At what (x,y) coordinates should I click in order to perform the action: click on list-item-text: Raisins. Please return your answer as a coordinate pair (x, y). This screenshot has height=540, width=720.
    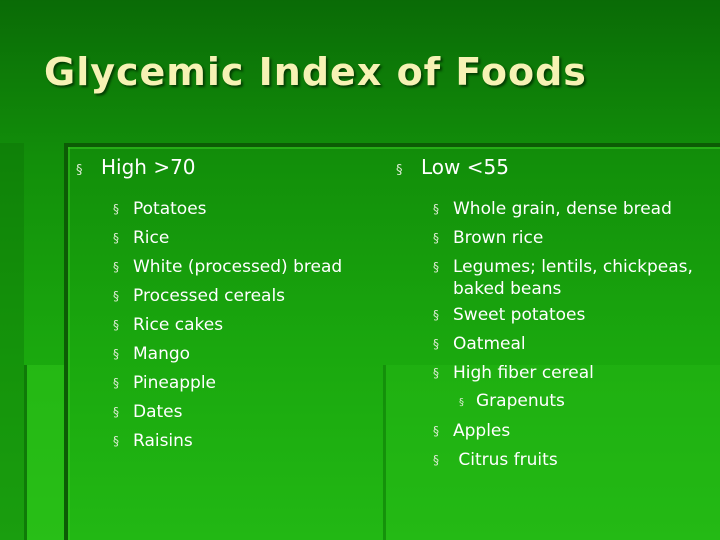
    Looking at the image, I should click on (163, 441).